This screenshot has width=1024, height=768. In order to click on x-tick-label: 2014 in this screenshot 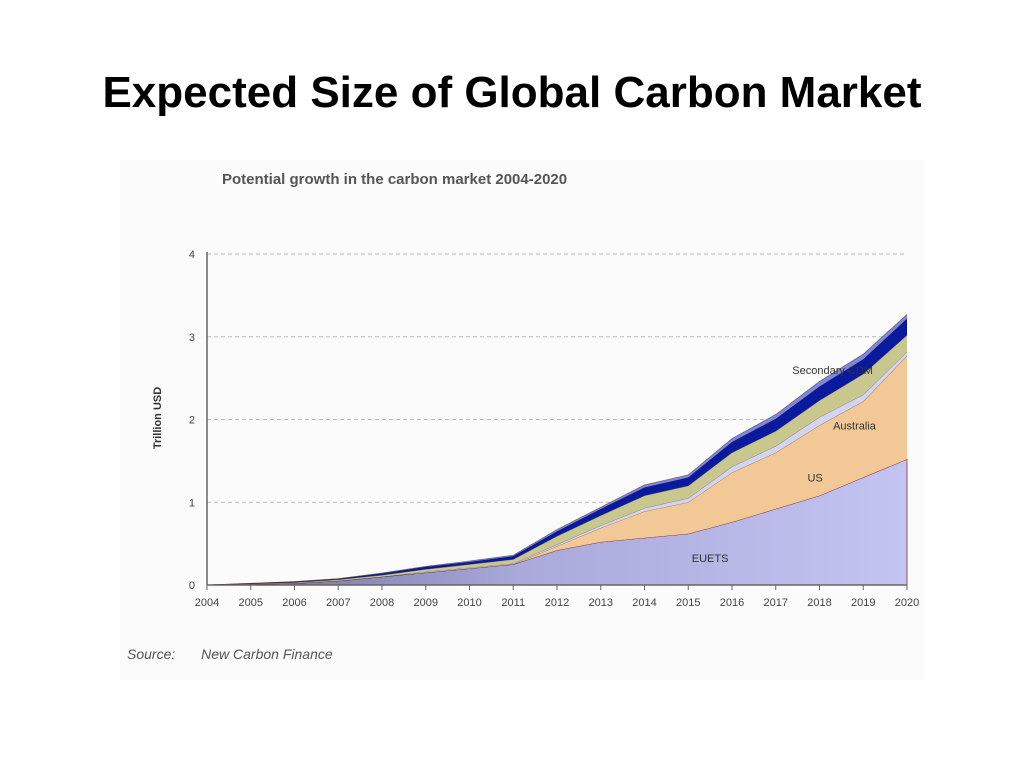, I will do `click(644, 603)`.